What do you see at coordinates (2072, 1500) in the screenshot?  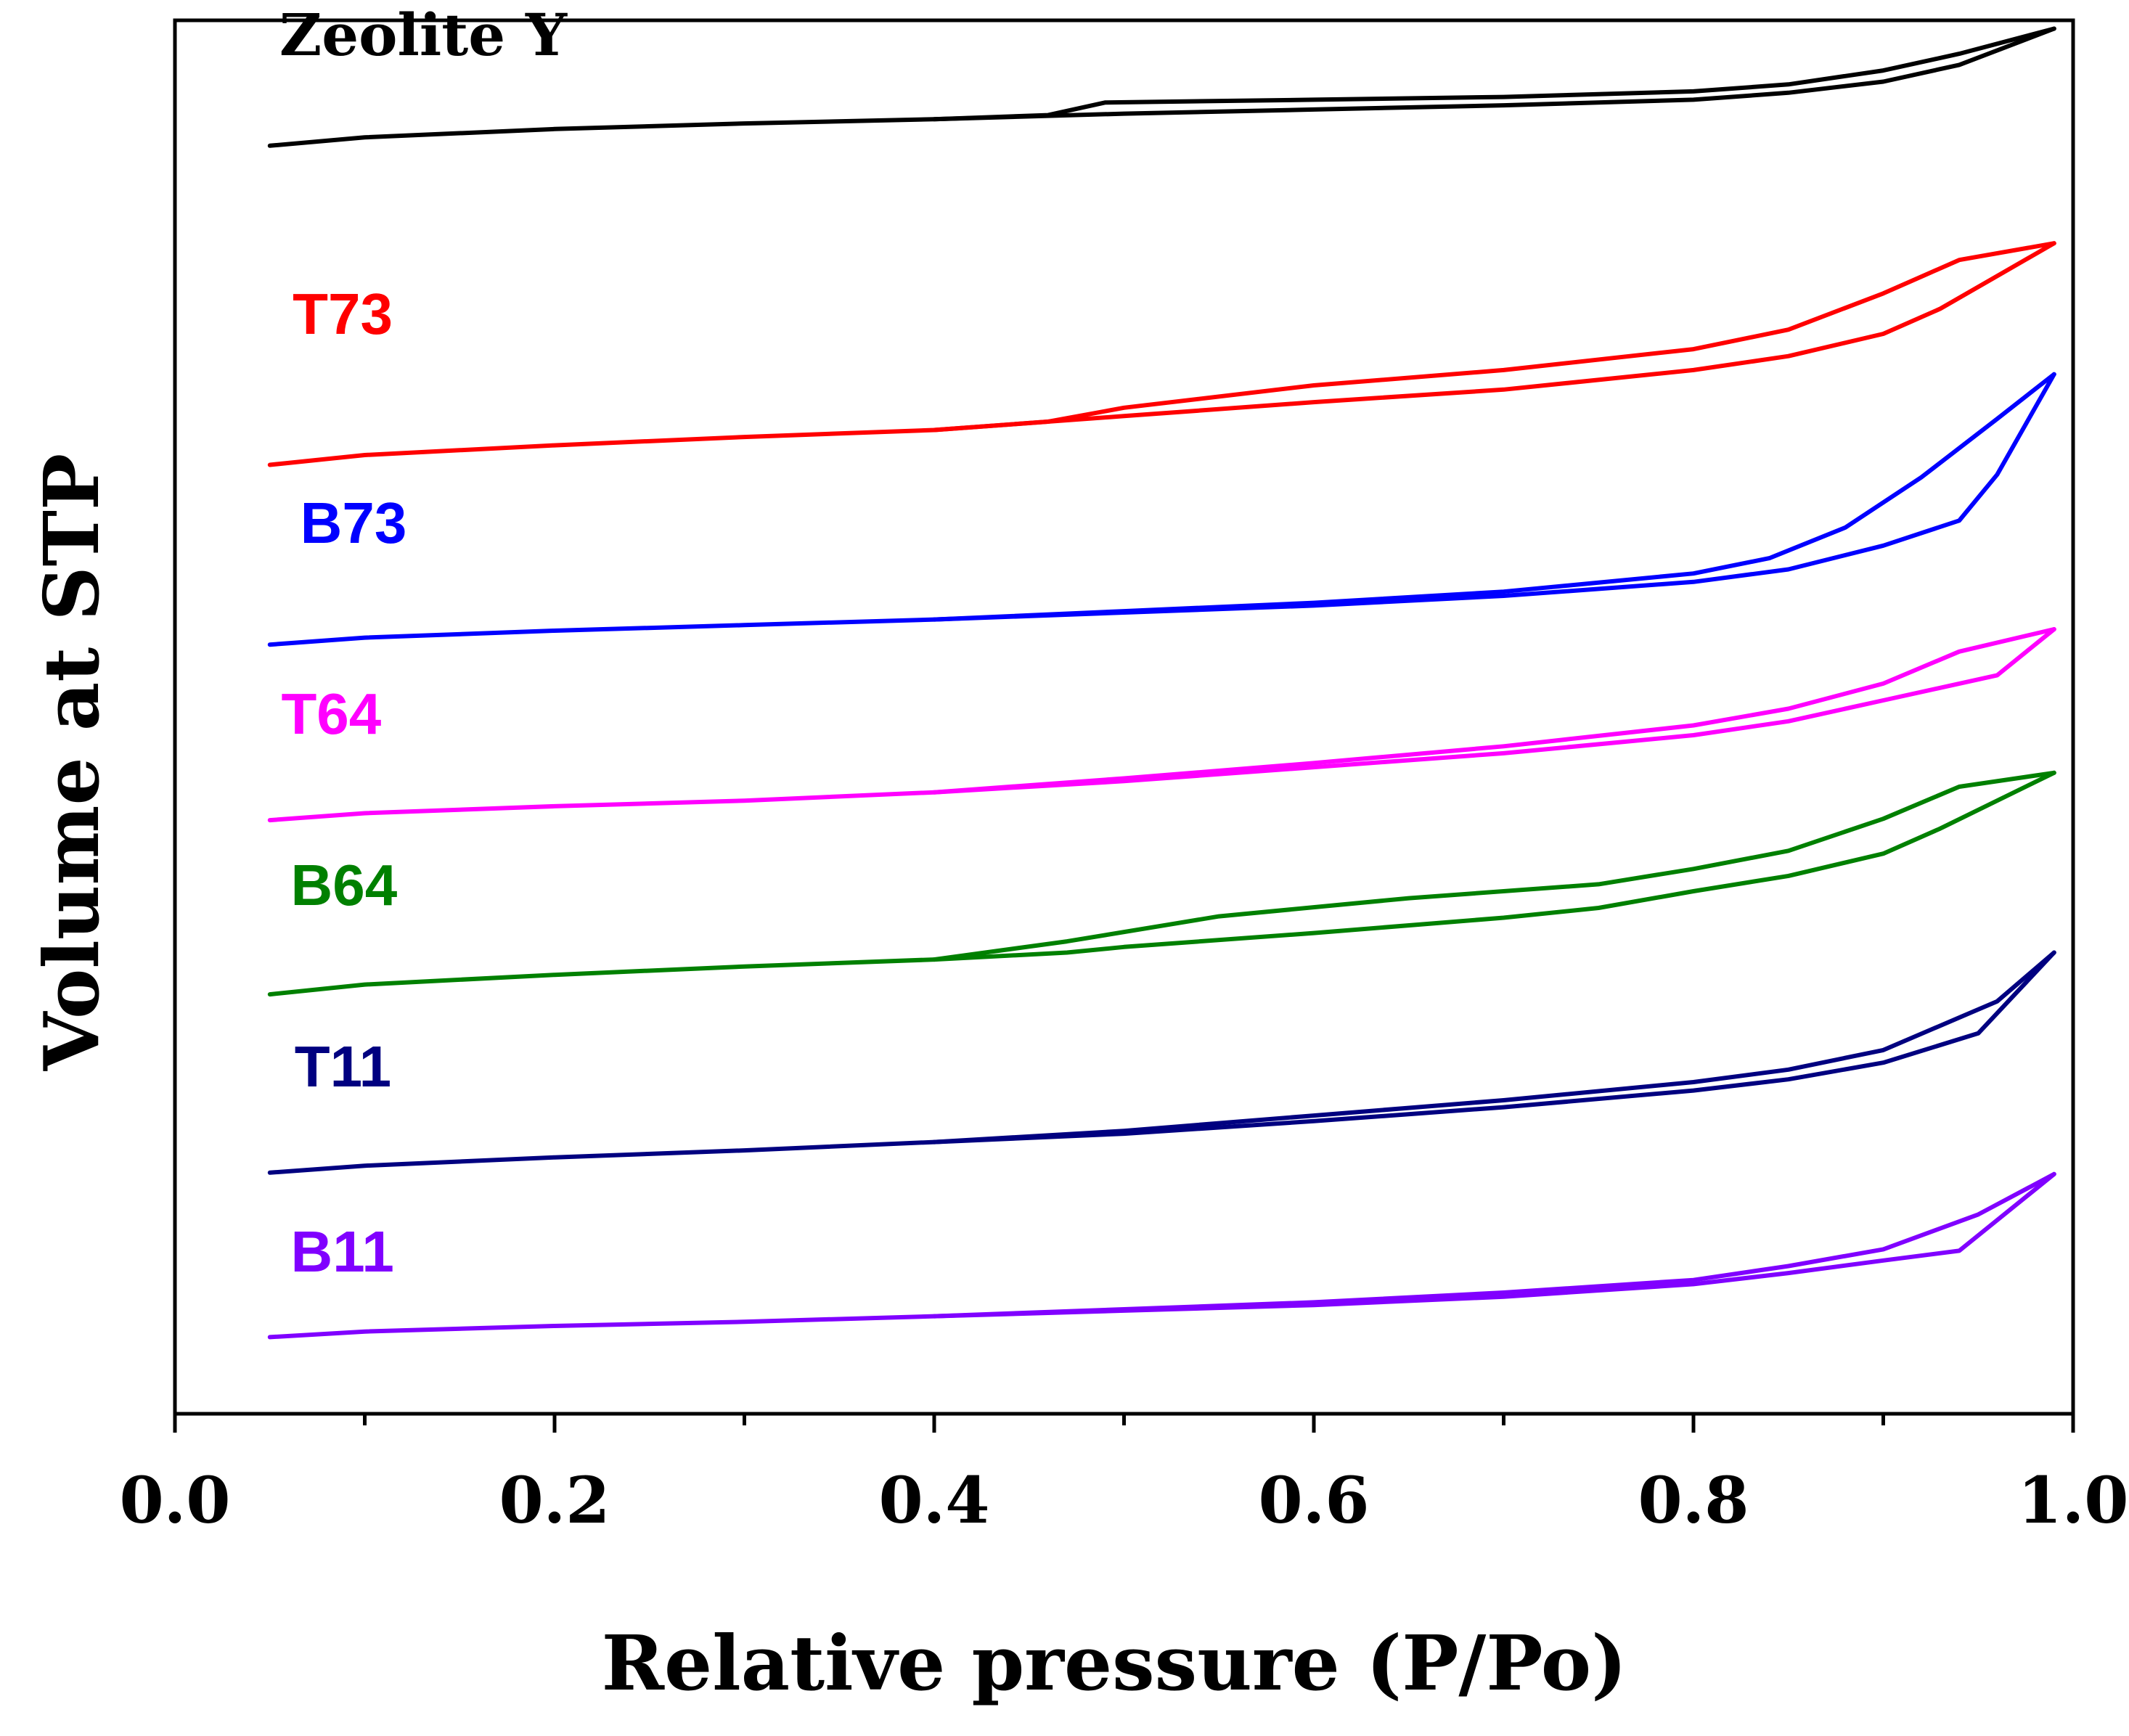 I see `x-tick-label: 1.0` at bounding box center [2072, 1500].